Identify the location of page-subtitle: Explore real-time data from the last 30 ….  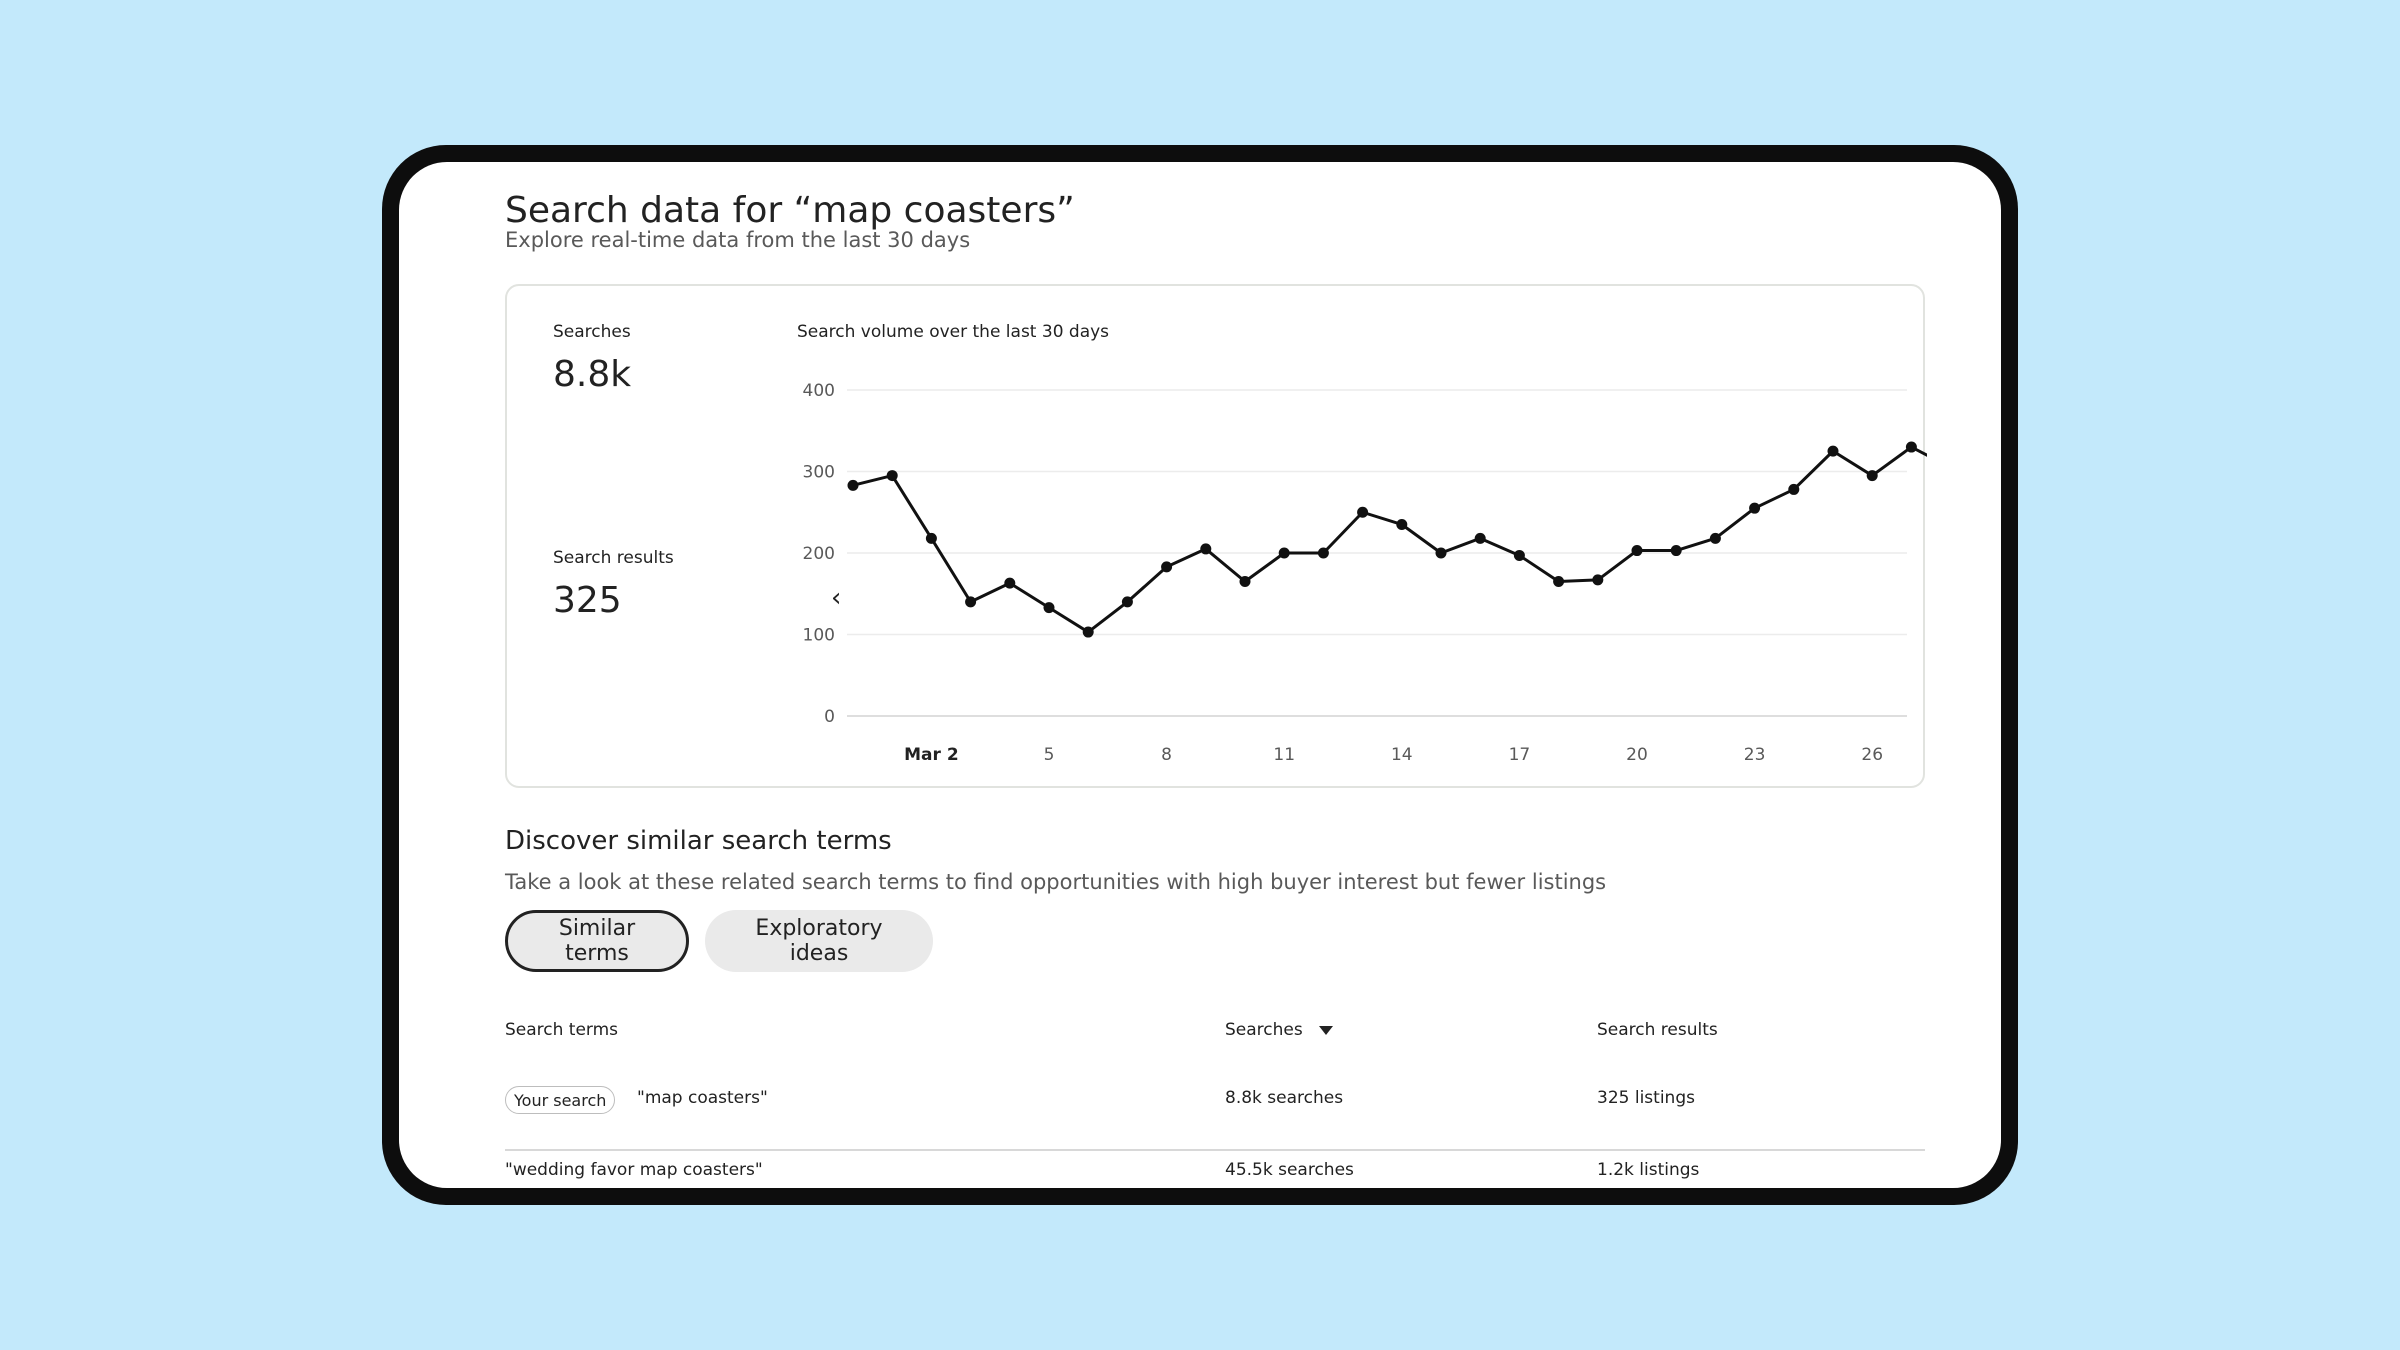
(738, 240).